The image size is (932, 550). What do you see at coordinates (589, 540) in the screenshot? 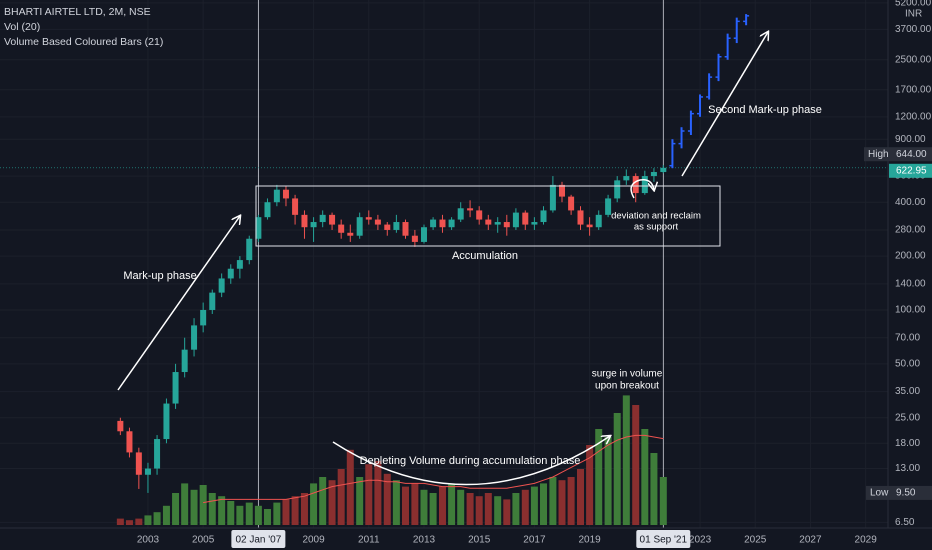
I see `x-tick-label: 2019` at bounding box center [589, 540].